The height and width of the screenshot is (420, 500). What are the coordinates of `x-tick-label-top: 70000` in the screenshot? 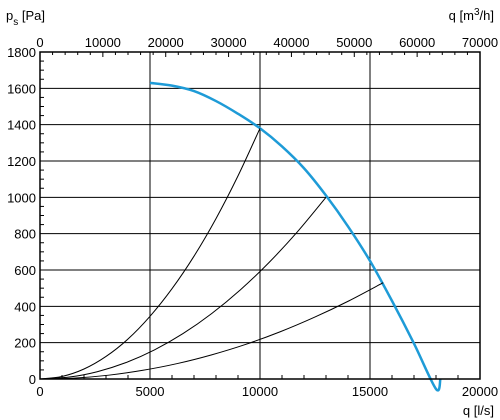 It's located at (480, 42).